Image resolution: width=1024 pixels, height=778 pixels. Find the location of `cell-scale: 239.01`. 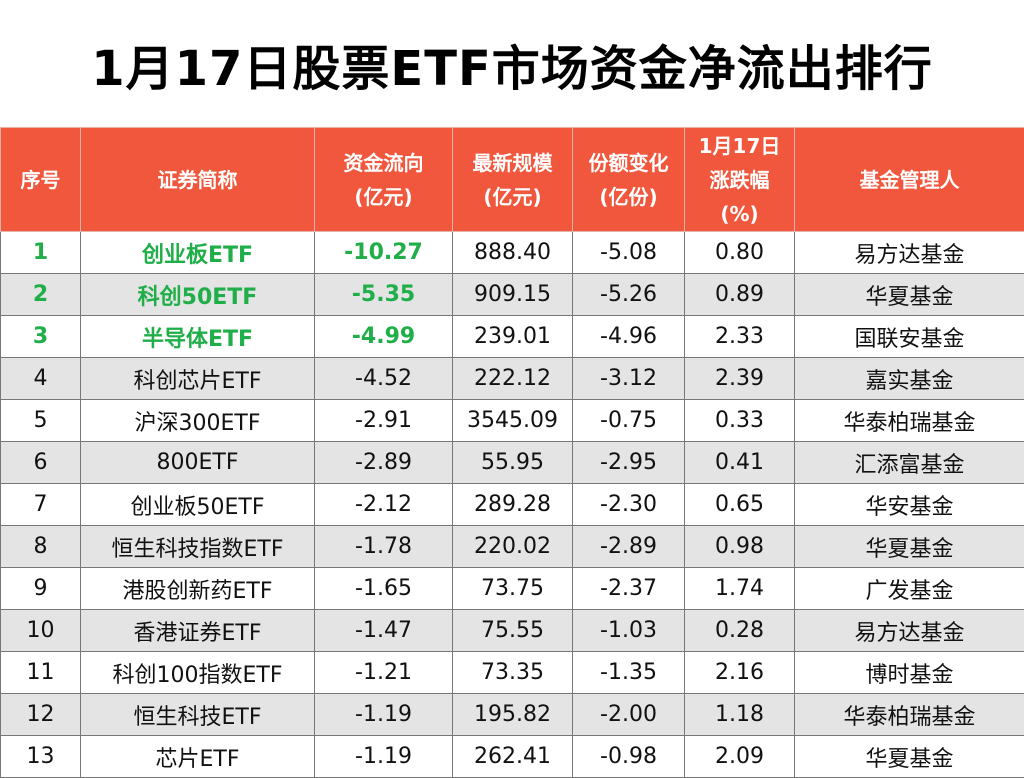

cell-scale: 239.01 is located at coordinates (513, 337).